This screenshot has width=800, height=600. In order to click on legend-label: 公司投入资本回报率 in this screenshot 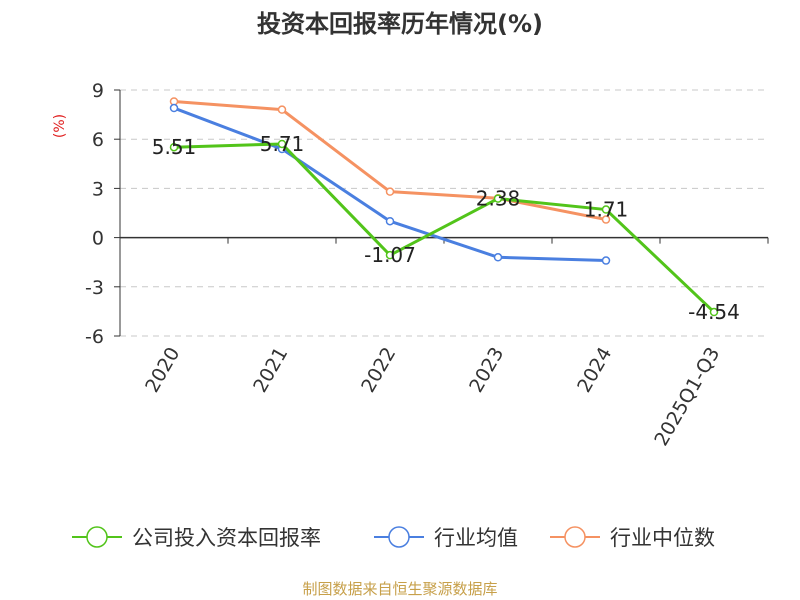, I will do `click(226, 538)`.